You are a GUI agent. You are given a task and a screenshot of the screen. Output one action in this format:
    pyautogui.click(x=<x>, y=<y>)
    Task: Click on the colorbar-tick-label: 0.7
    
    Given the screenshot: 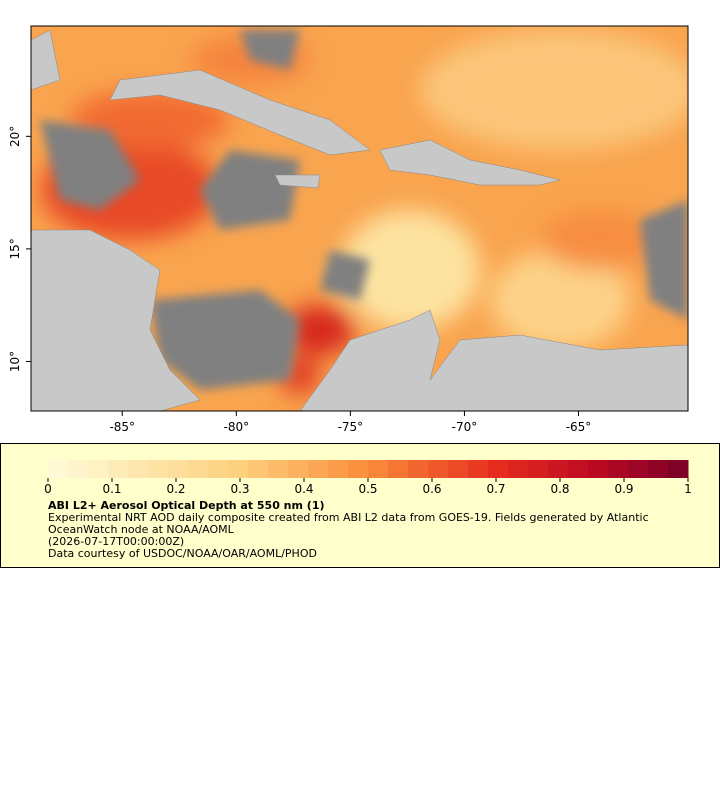 What is the action you would take?
    pyautogui.click(x=495, y=489)
    